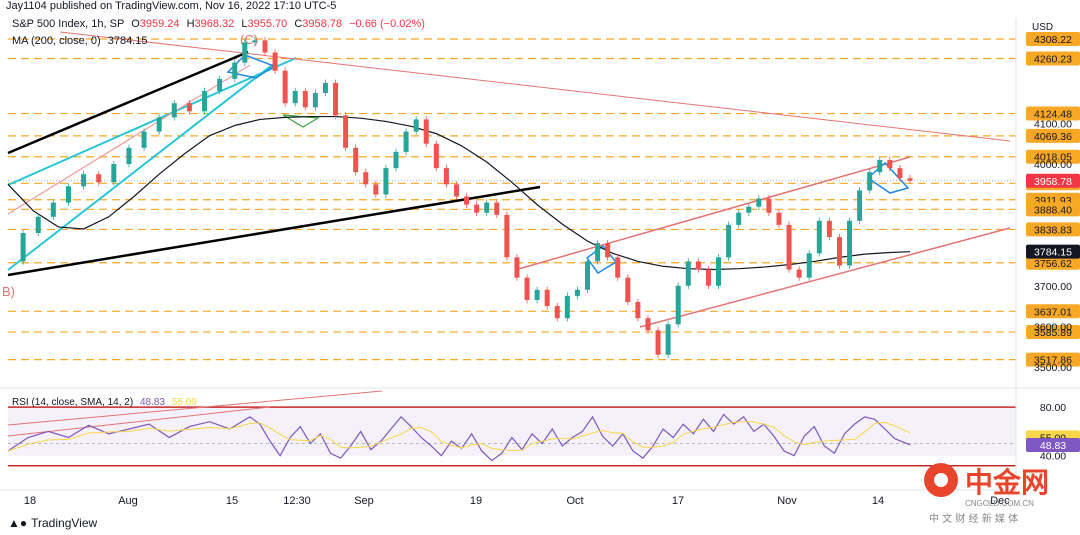 Image resolution: width=1080 pixels, height=535 pixels. I want to click on low-value: 3955.70, so click(267, 24).